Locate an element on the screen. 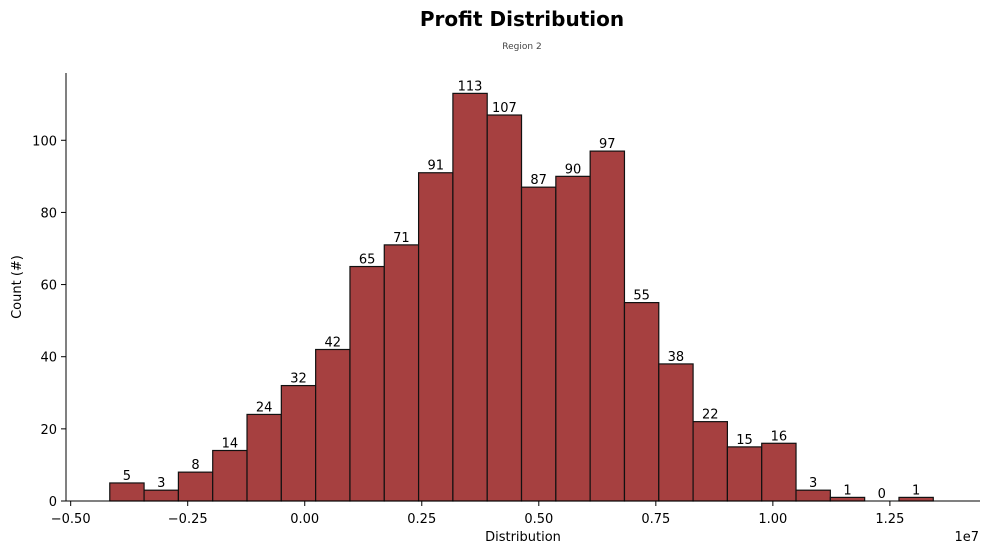 The image size is (989, 554). y-tick-label: 40 is located at coordinates (48, 358).